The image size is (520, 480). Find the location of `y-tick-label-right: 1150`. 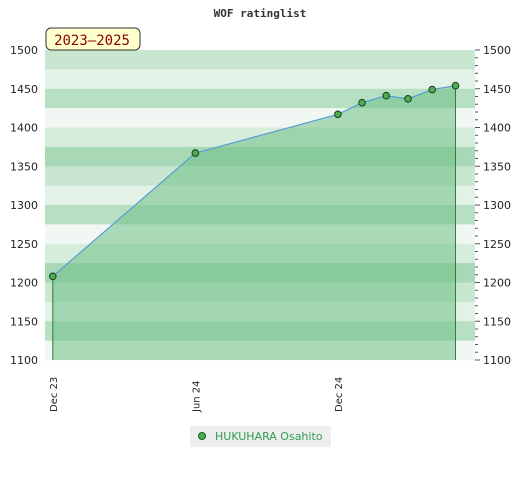

y-tick-label-right: 1150 is located at coordinates (497, 321).